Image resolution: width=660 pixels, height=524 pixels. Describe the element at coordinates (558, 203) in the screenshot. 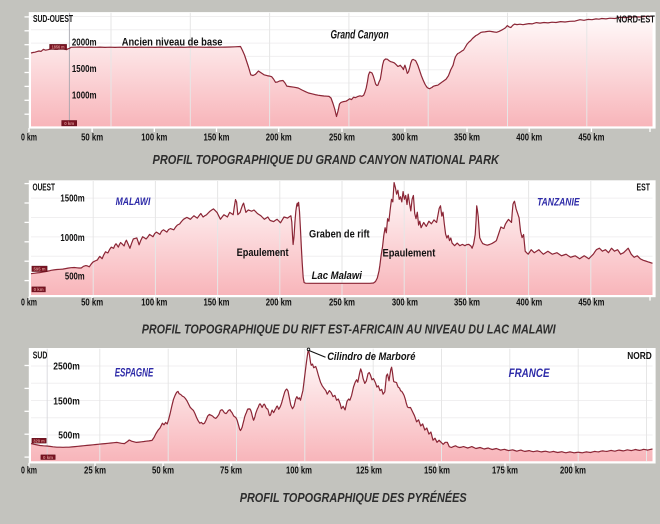

I see `svg-text: TANZANIE` at that location.